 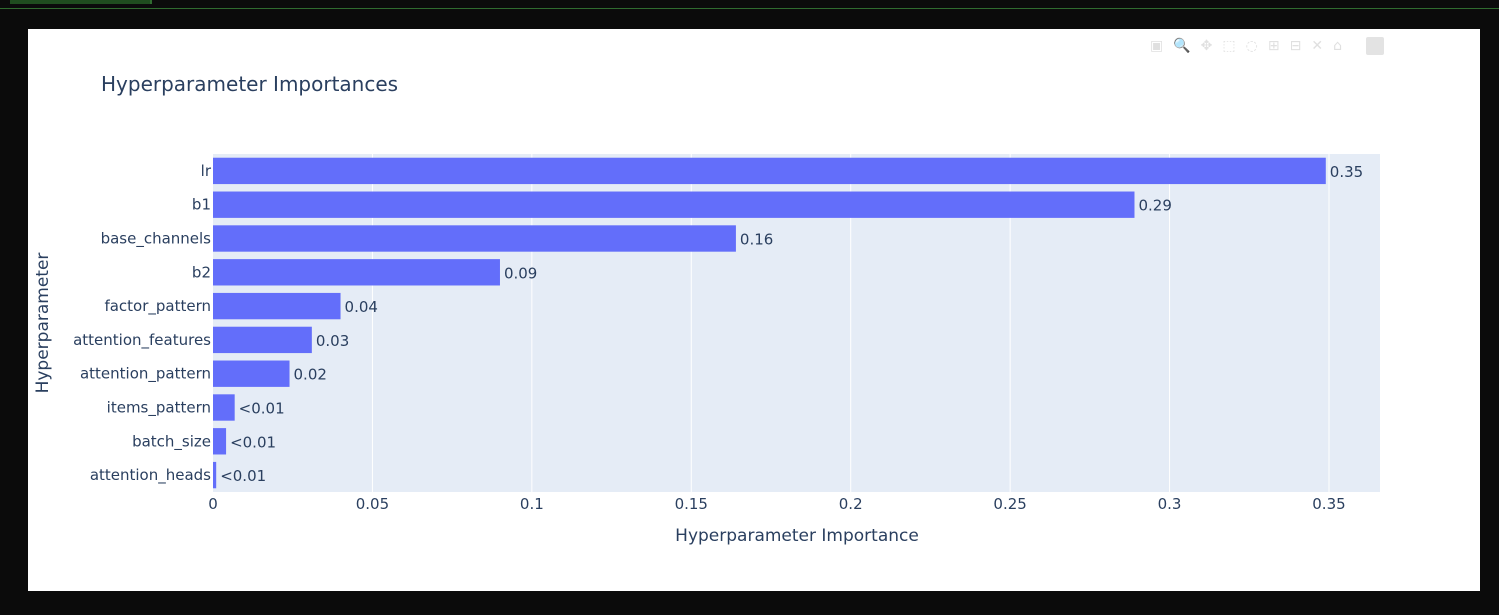 What do you see at coordinates (851, 504) in the screenshot?
I see `x-tick-label: 0.2` at bounding box center [851, 504].